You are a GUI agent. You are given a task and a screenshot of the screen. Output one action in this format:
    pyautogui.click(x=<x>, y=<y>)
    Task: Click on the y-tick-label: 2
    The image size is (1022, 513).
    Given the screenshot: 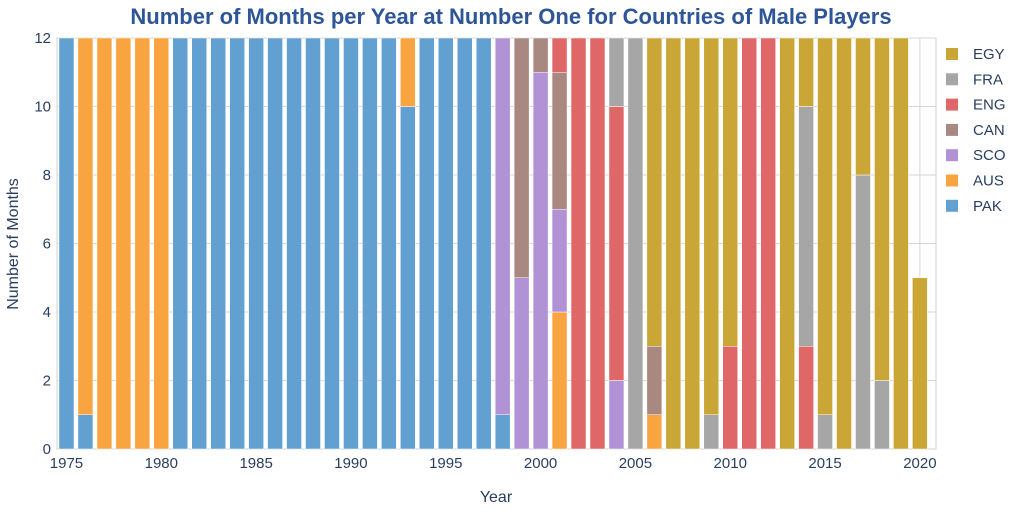 What is the action you would take?
    pyautogui.click(x=47, y=381)
    